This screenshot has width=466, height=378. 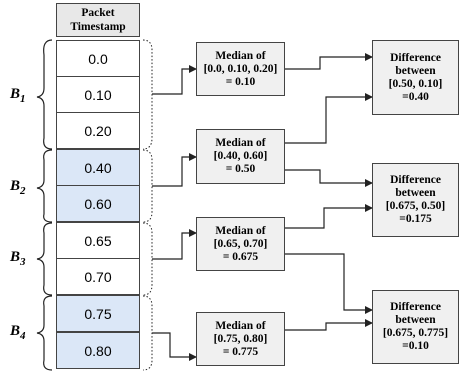 I want to click on median-result: = 0.10, so click(x=240, y=81).